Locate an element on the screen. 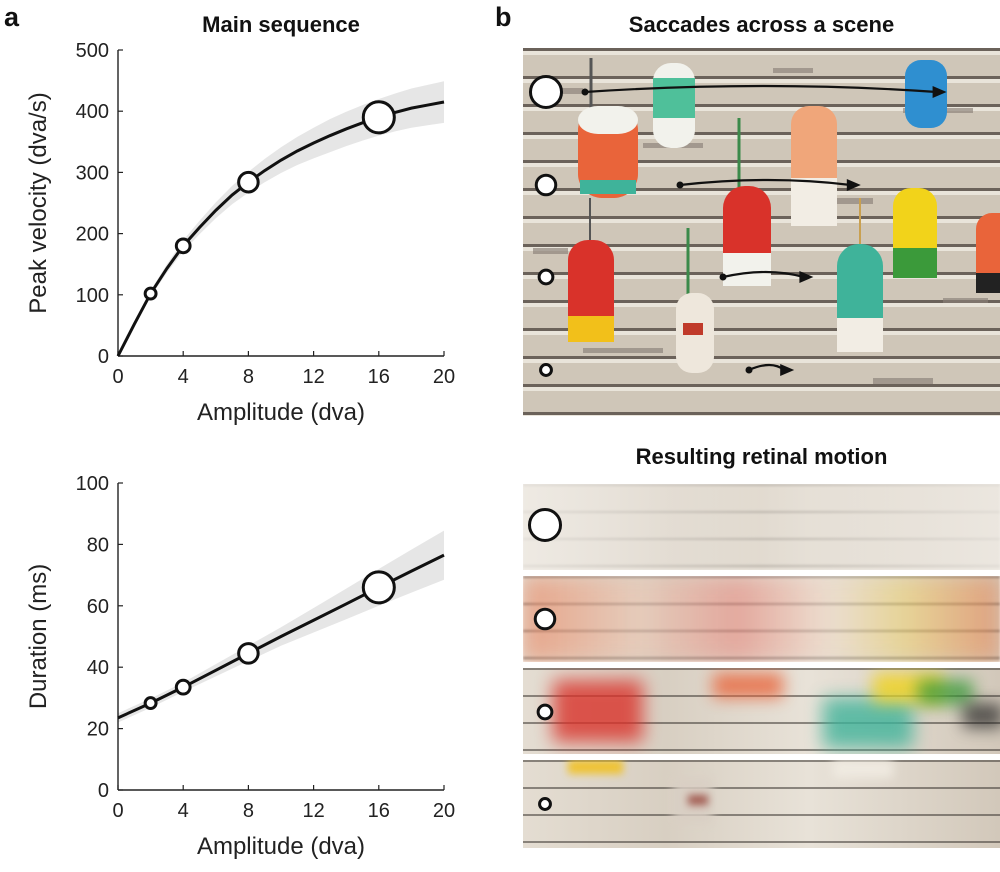 This screenshot has width=1000, height=872. smear-red is located at coordinates (598, 711).